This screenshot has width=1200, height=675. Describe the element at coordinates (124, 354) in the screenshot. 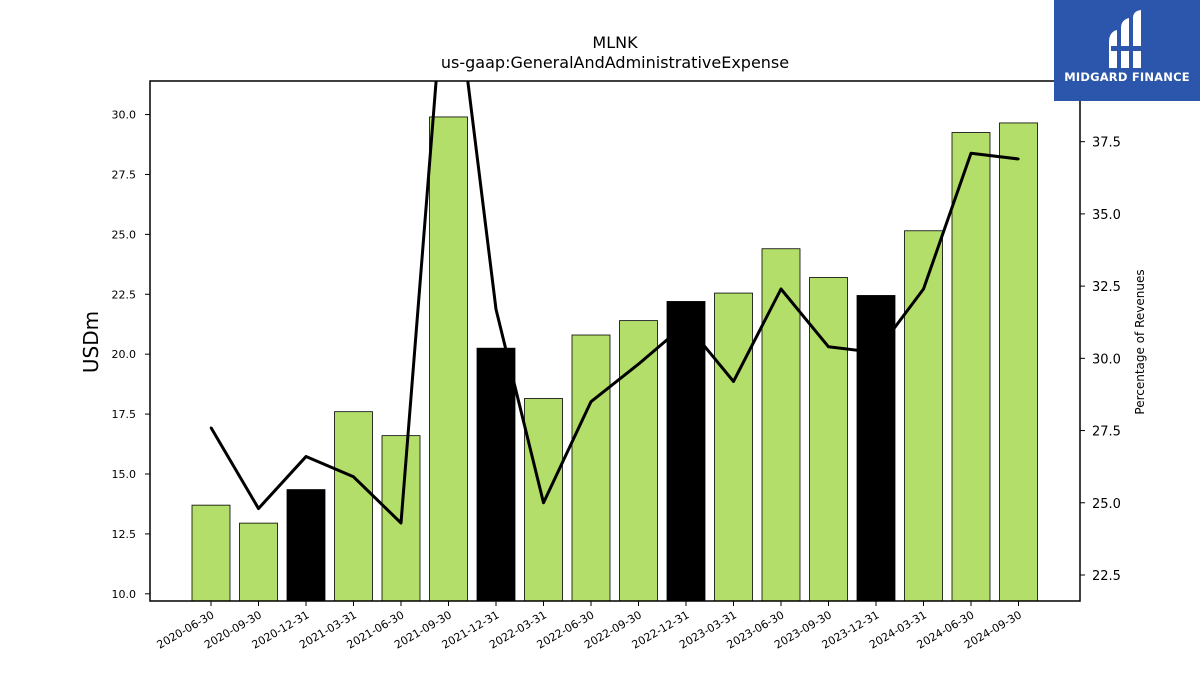

I see `y-tick-label: 20.0` at that location.